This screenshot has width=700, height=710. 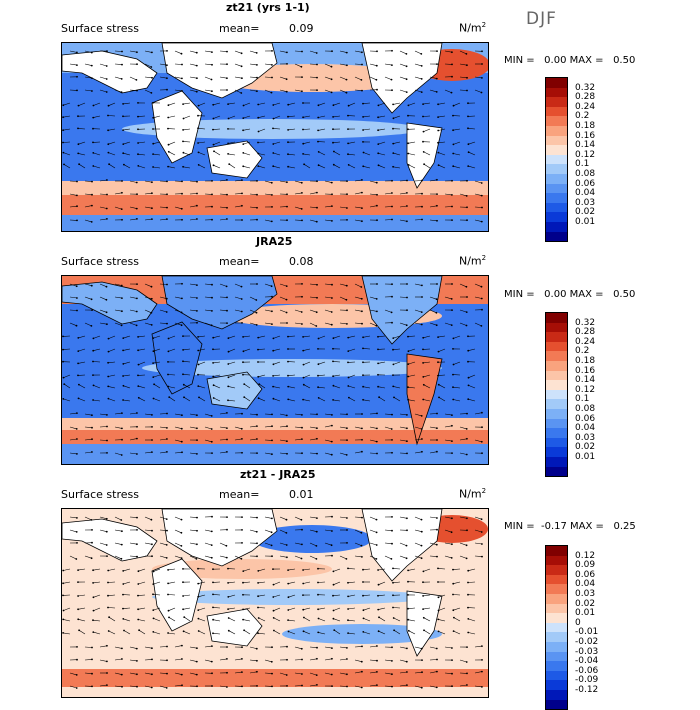 What do you see at coordinates (585, 409) in the screenshot?
I see `colorbar-tick-label: 0.08` at bounding box center [585, 409].